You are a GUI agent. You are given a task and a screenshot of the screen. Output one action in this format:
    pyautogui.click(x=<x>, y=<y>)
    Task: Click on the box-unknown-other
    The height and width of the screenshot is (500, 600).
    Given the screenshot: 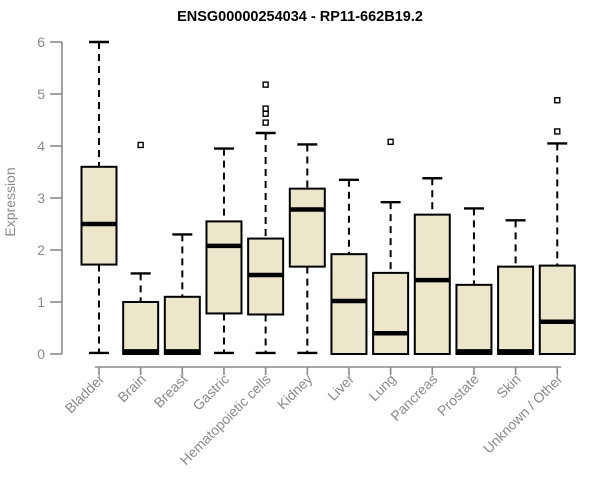 What is the action you would take?
    pyautogui.click(x=557, y=226)
    